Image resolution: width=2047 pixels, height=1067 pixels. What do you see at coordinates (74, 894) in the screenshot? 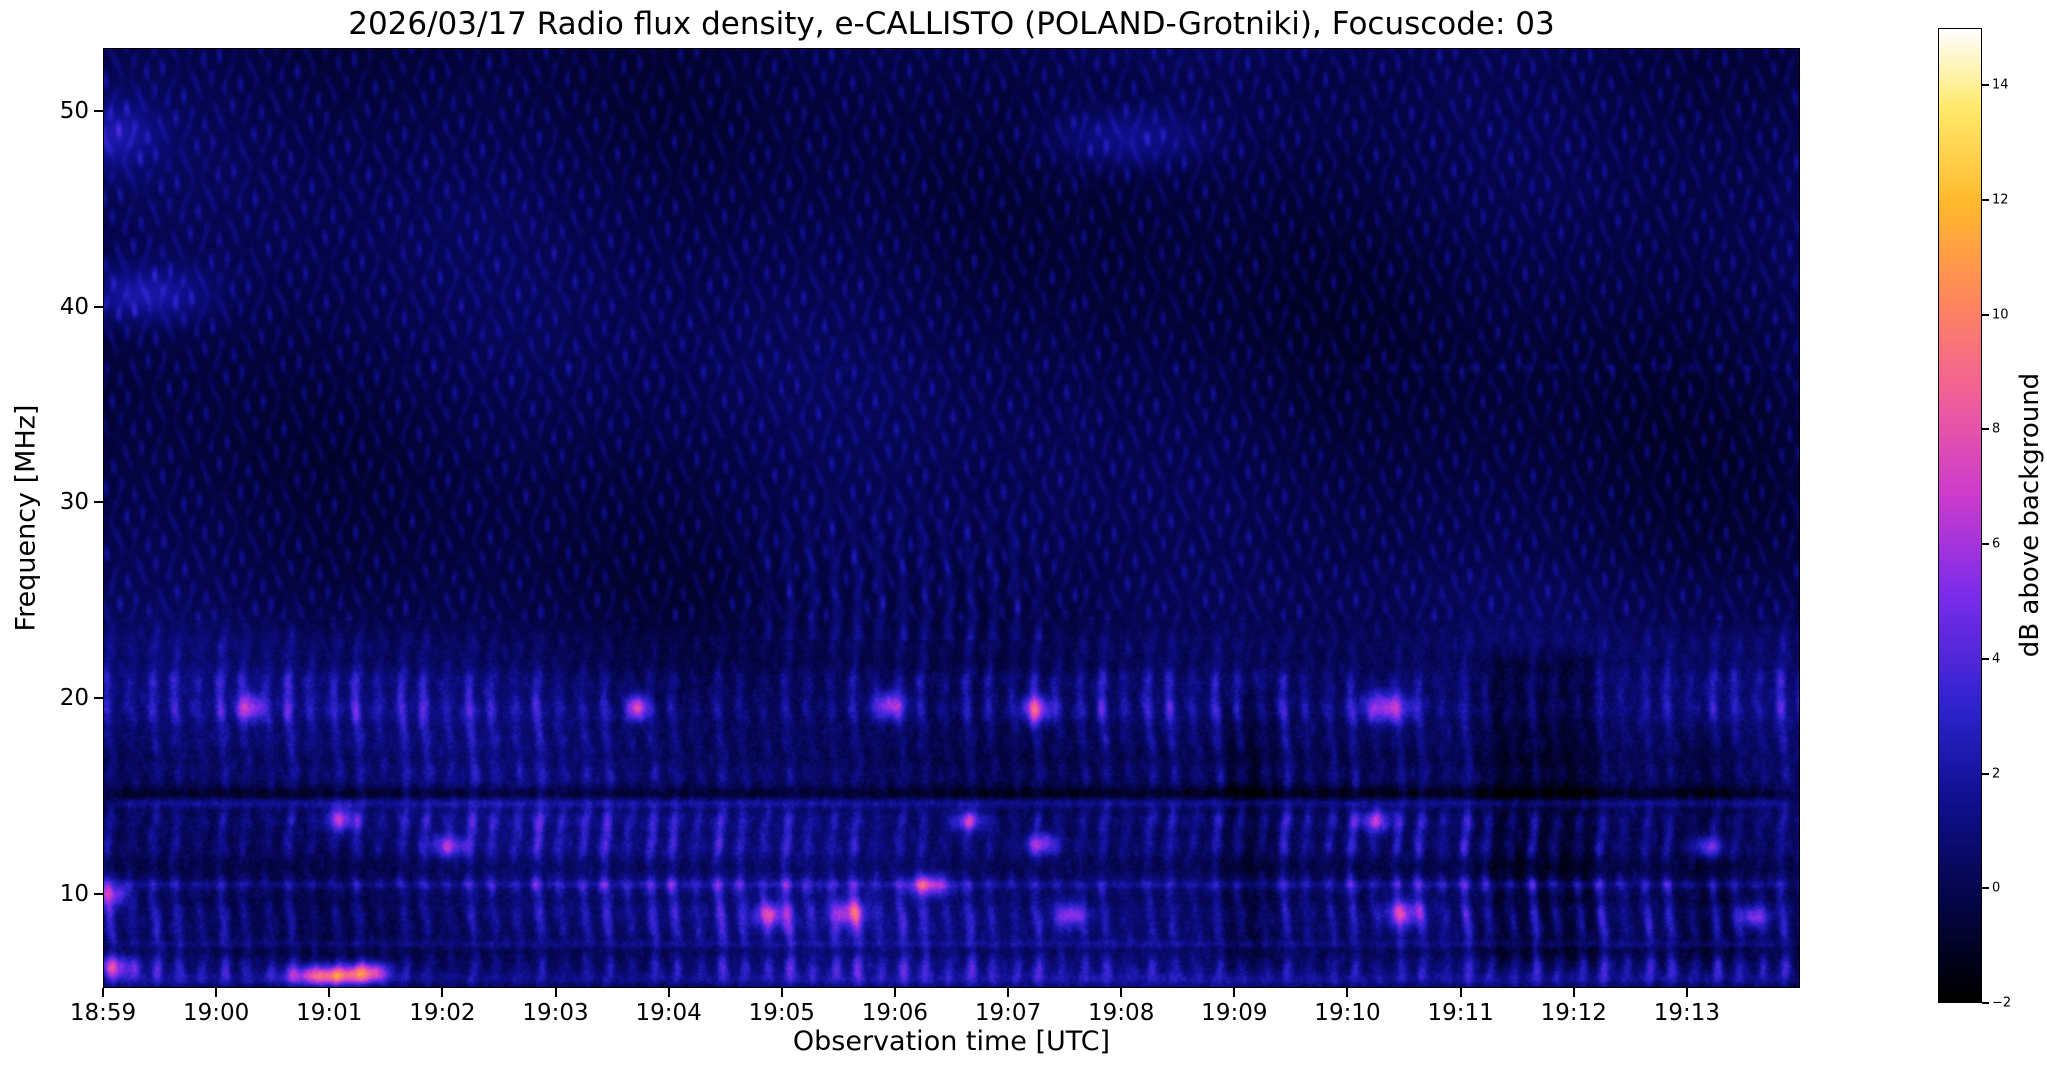
I see `y-tick-label: 10` at bounding box center [74, 894].